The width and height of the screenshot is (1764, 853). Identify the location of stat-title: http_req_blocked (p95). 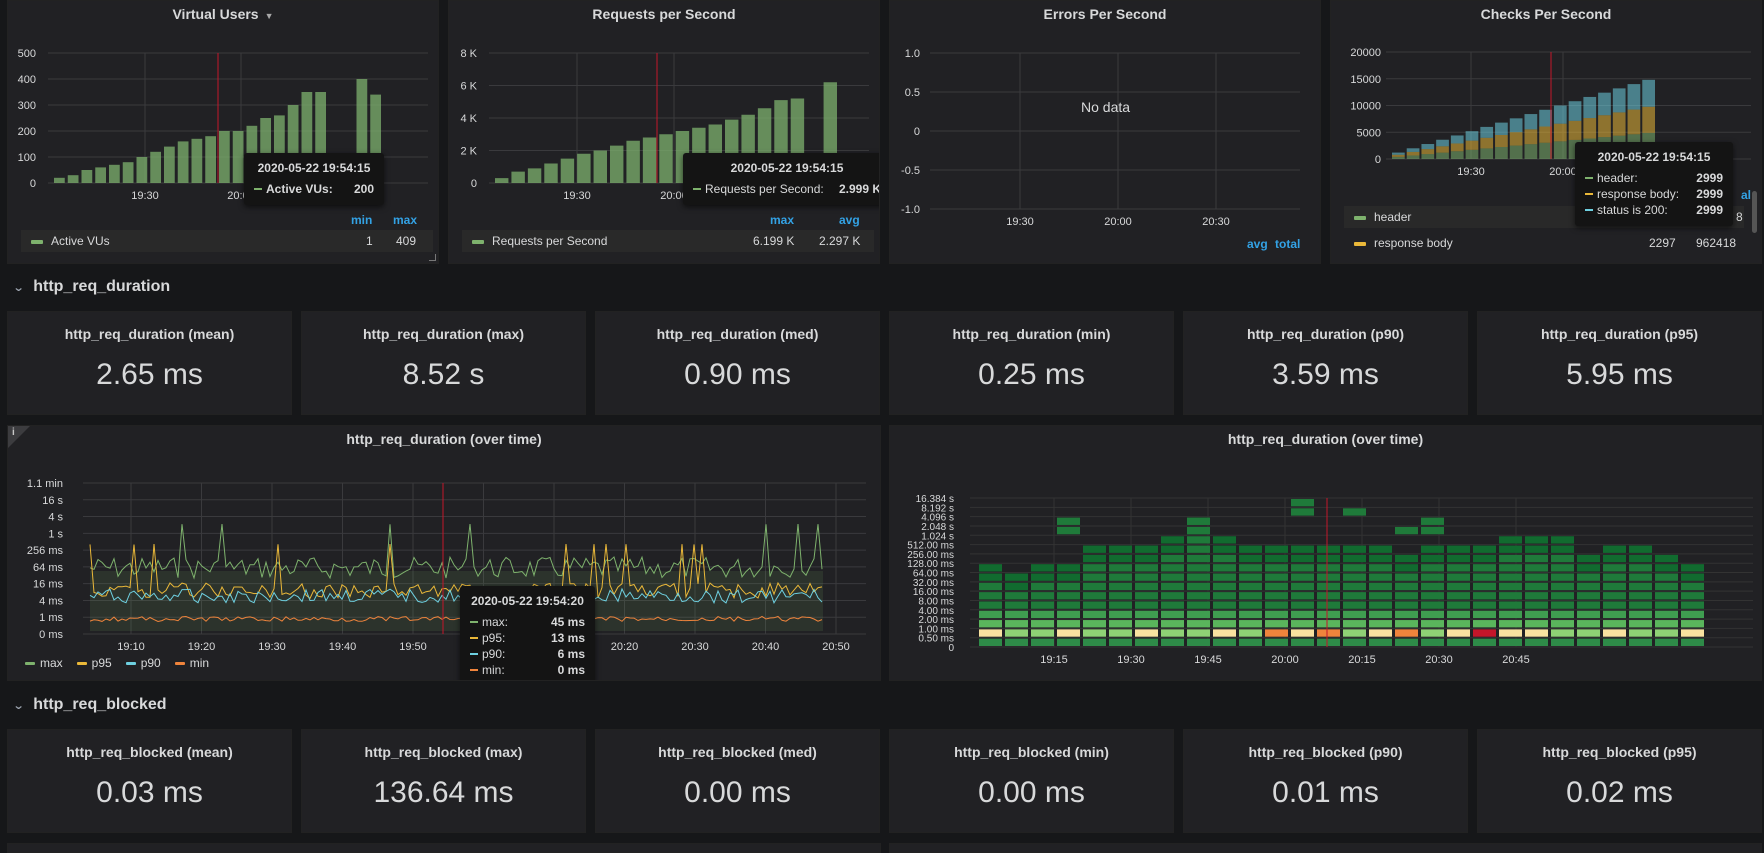
(1619, 752).